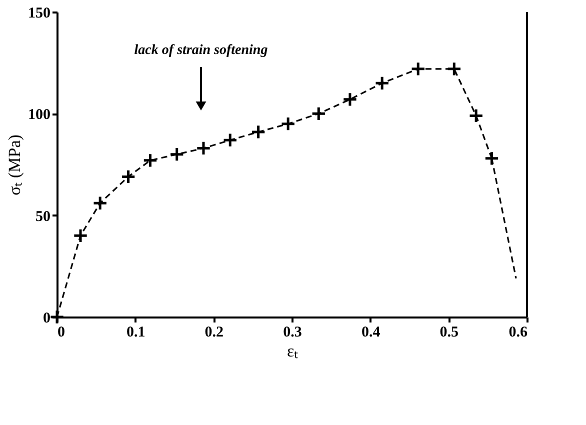 This screenshot has height=425, width=586. Describe the element at coordinates (449, 332) in the screenshot. I see `x-tick-label: 0.5` at that location.